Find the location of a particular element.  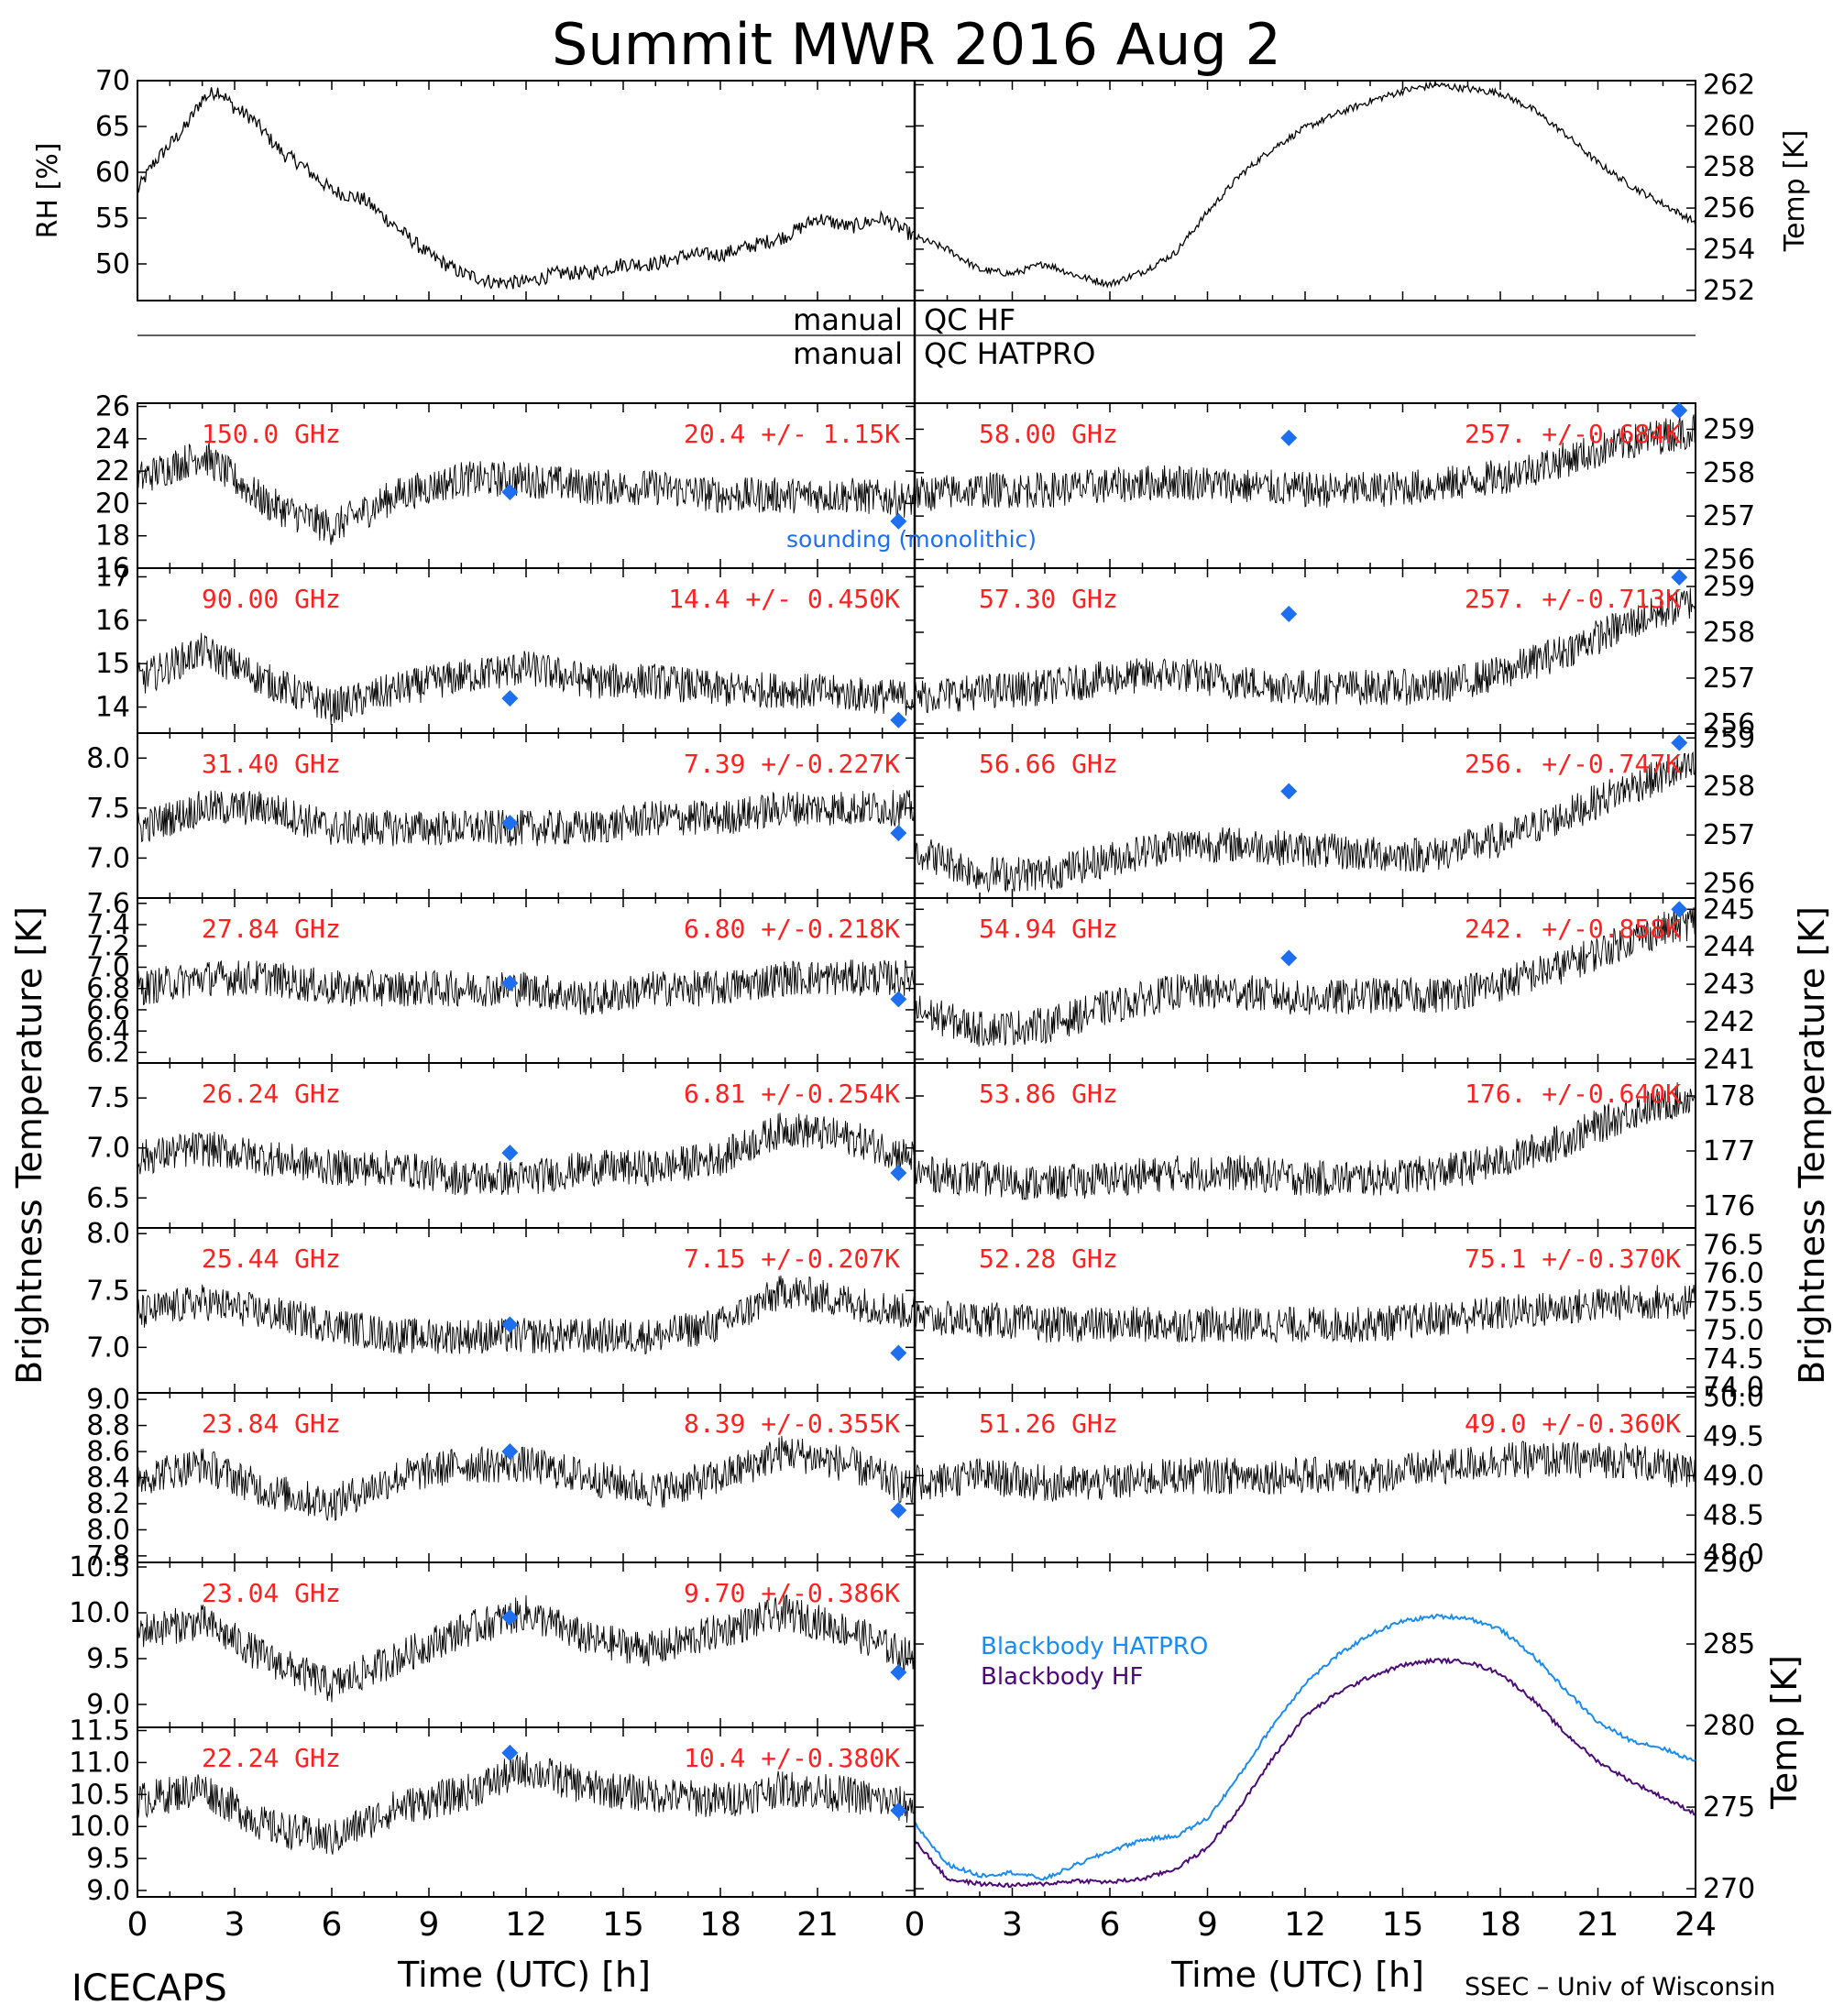

ch150-ytick-label: 24 is located at coordinates (112, 439).